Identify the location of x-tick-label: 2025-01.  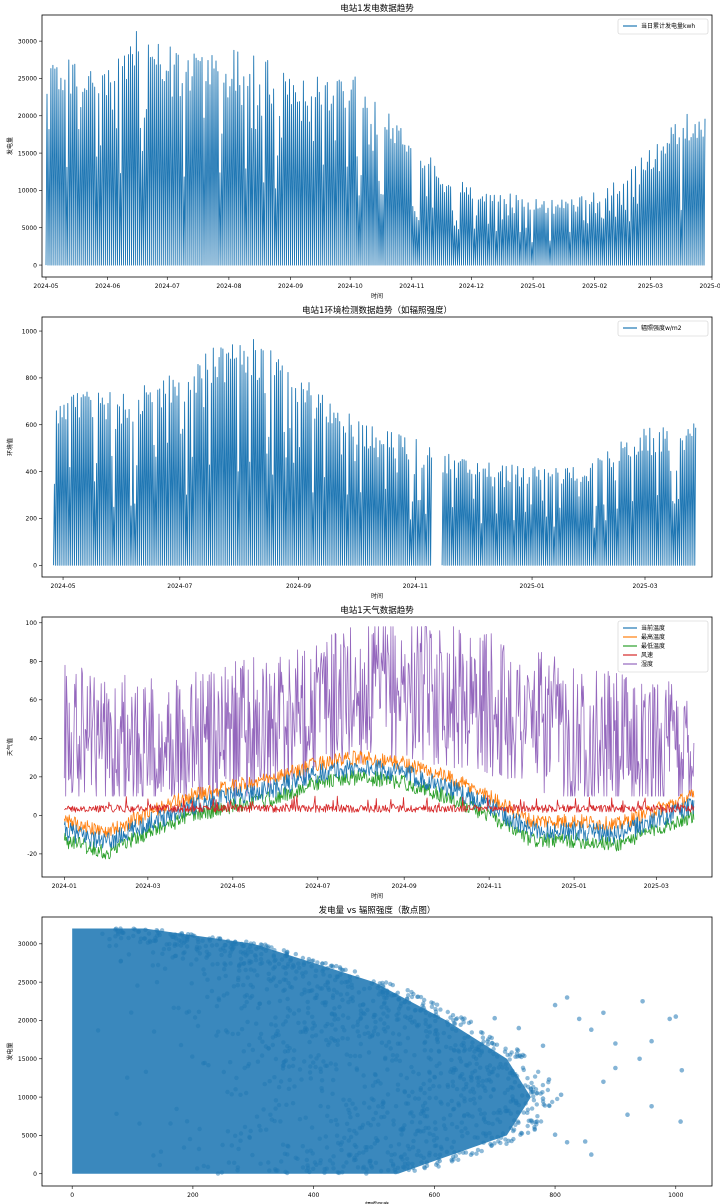
(533, 286).